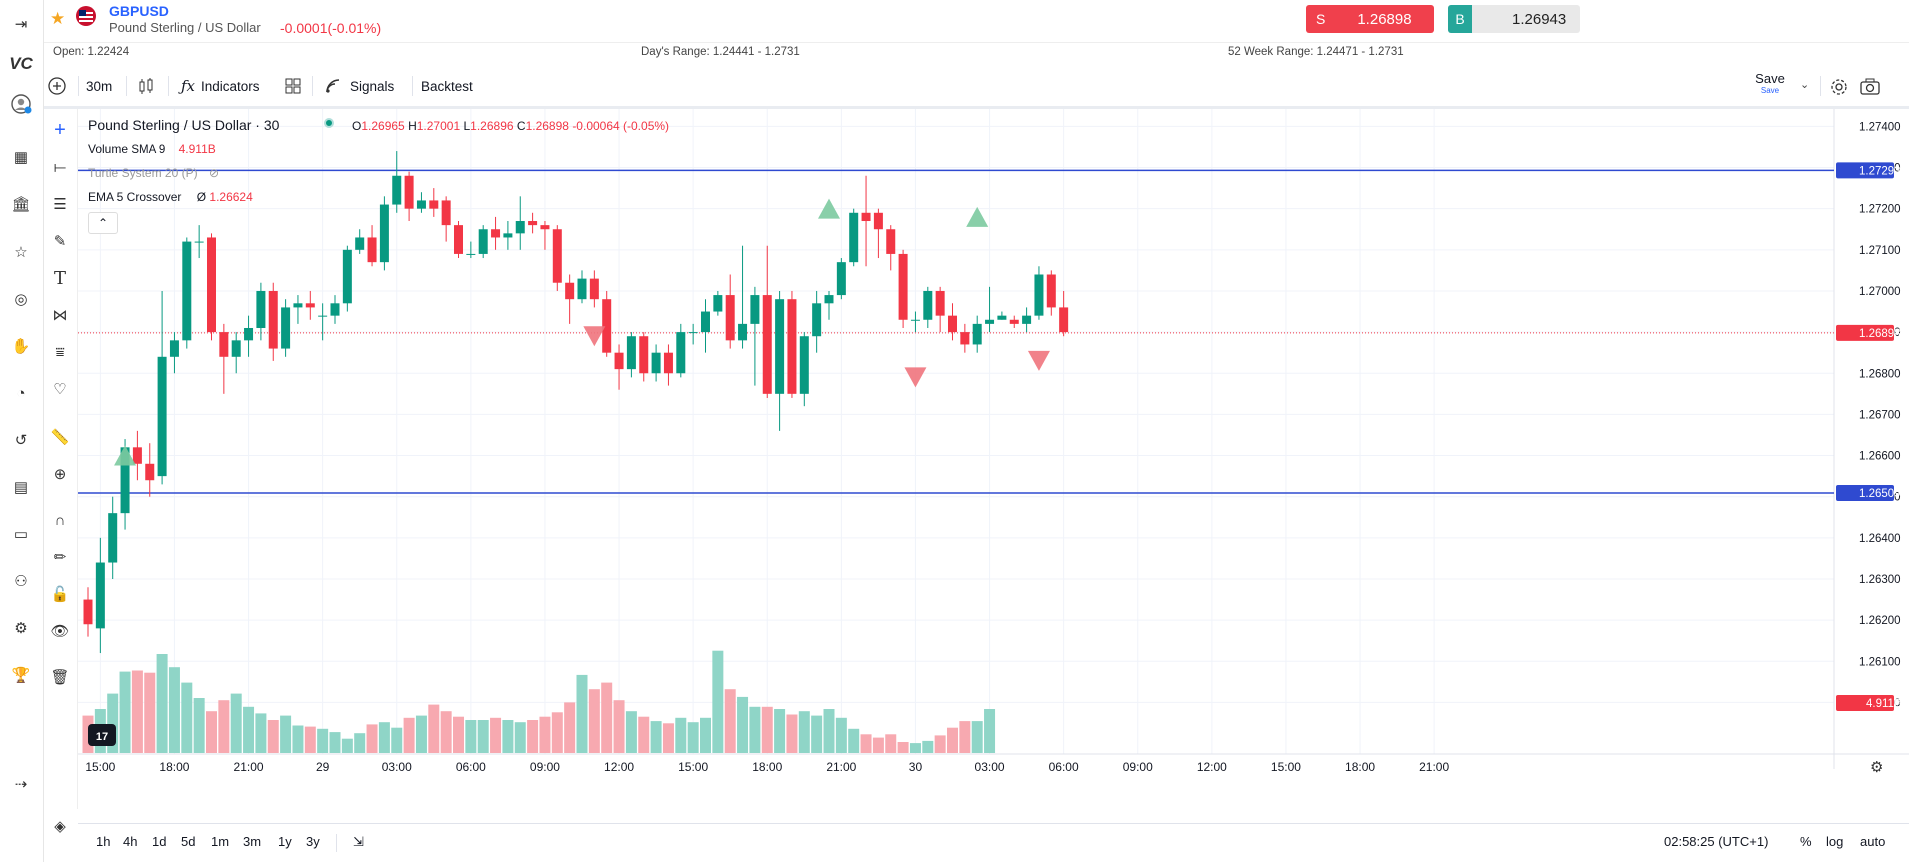  I want to click on eye-icon: 👁, so click(60, 631).